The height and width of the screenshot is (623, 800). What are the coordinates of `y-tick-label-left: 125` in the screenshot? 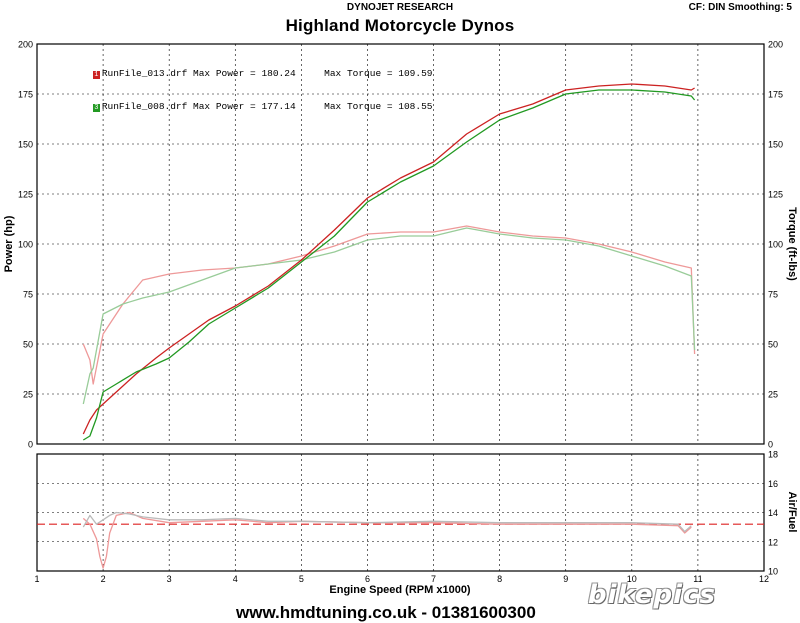 It's located at (25, 195).